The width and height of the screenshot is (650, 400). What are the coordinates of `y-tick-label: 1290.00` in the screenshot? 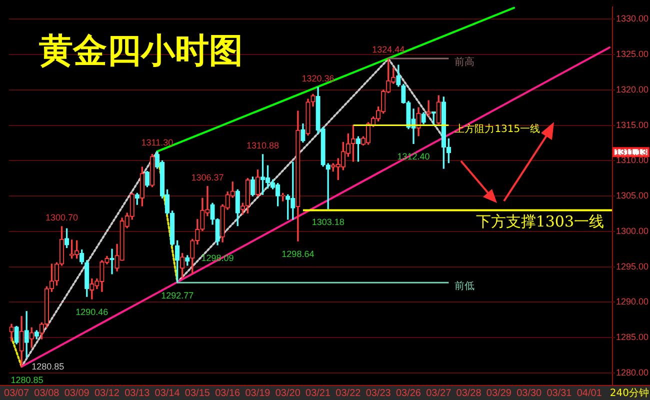 It's located at (632, 301).